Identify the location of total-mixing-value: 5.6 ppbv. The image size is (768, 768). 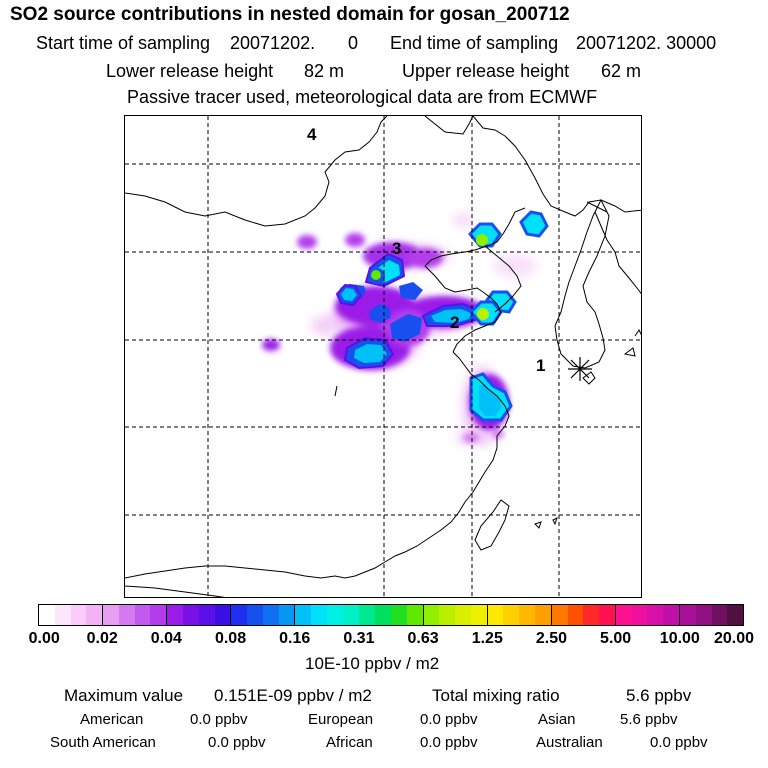
(659, 695).